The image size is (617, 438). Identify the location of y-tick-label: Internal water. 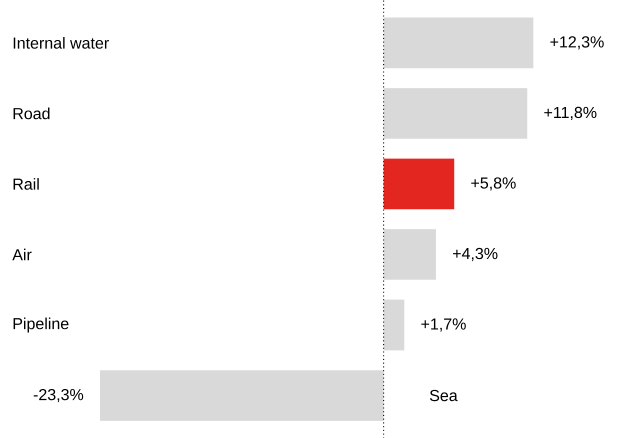
(61, 42).